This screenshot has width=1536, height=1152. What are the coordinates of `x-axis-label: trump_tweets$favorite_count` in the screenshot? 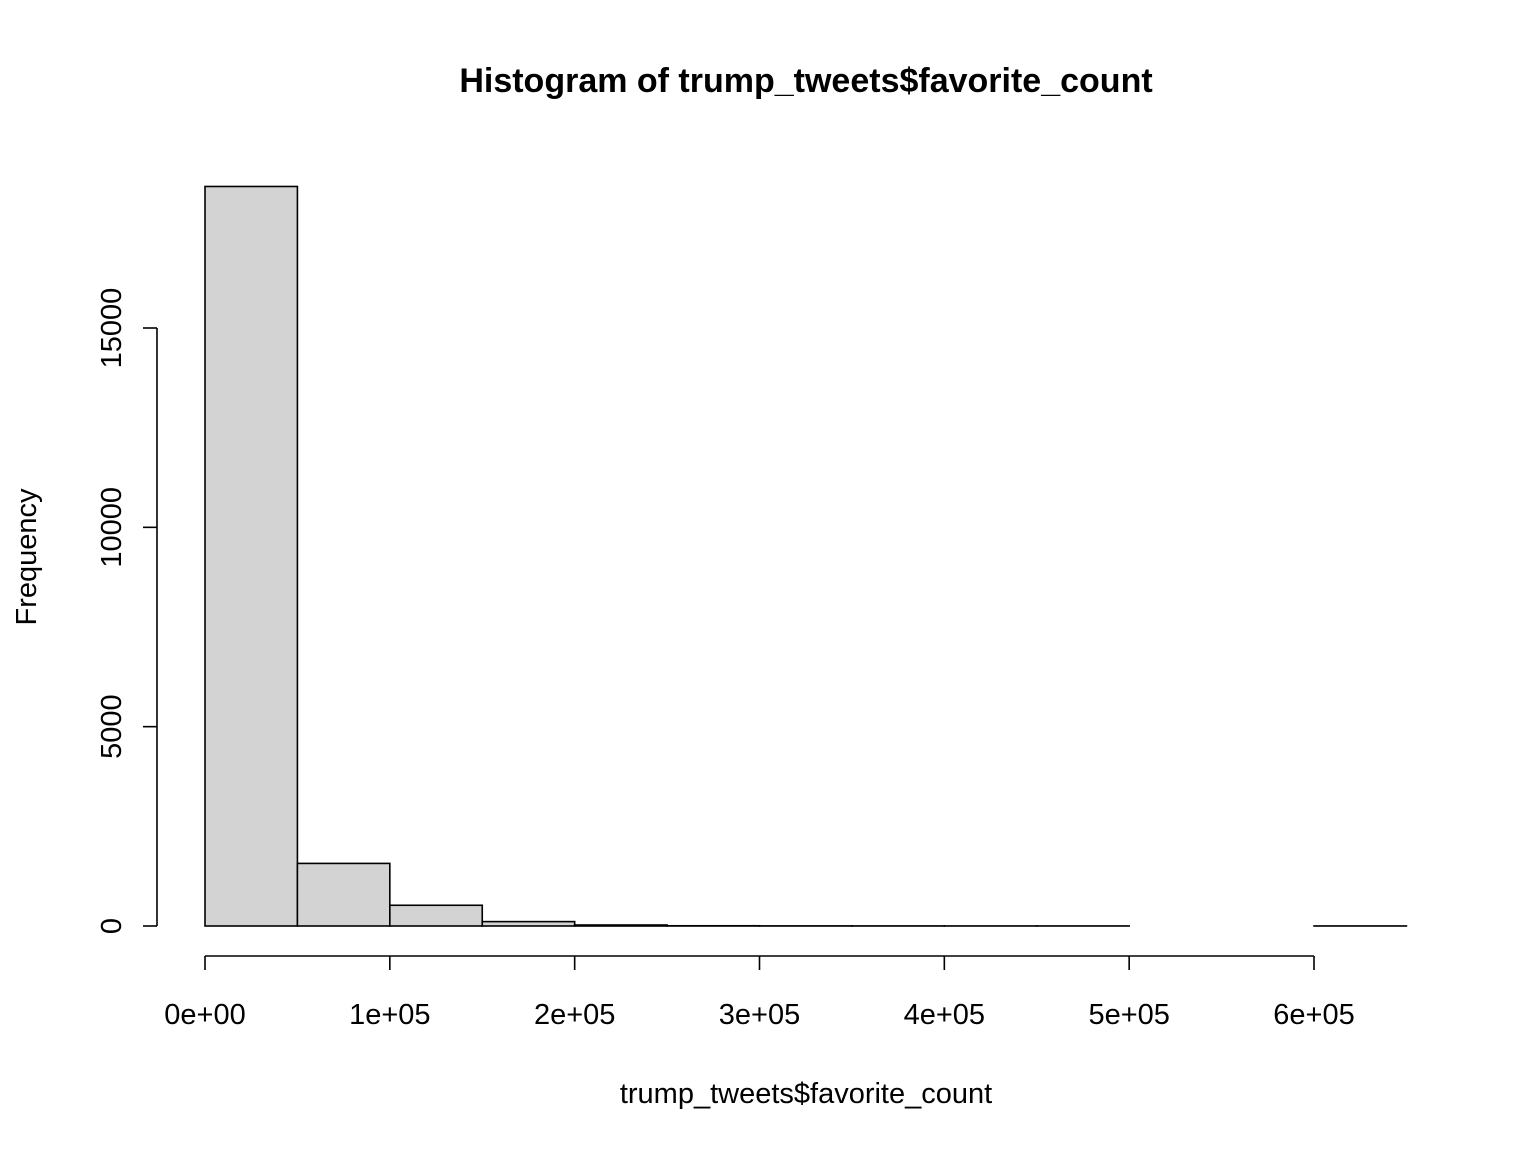 It's located at (806, 1094).